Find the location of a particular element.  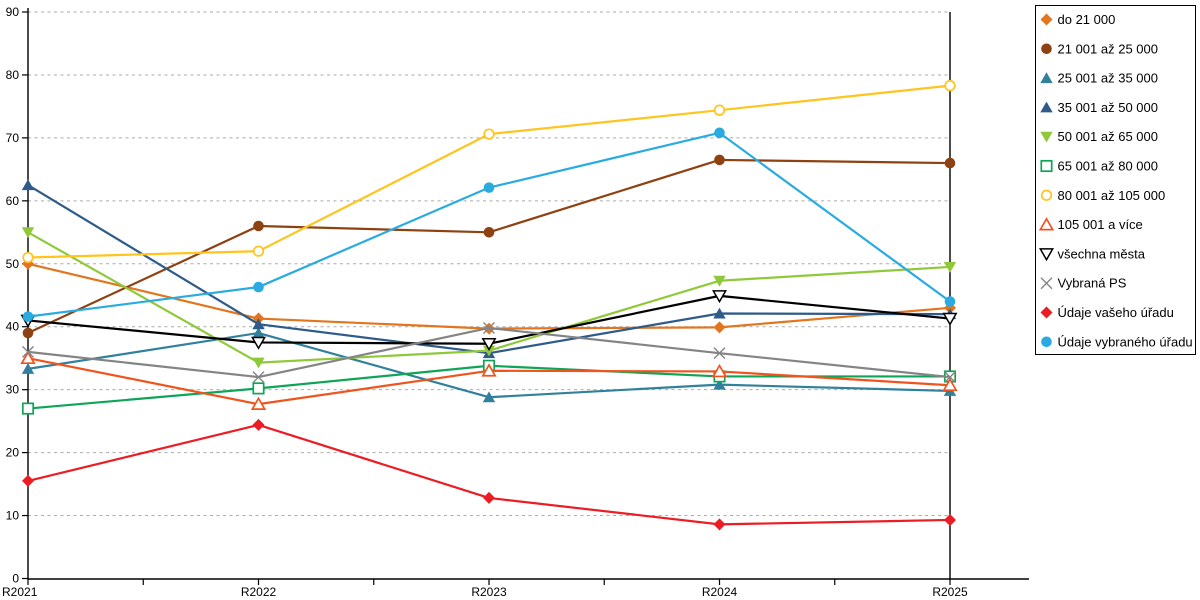

y-axis-label: 20 is located at coordinates (13, 453).